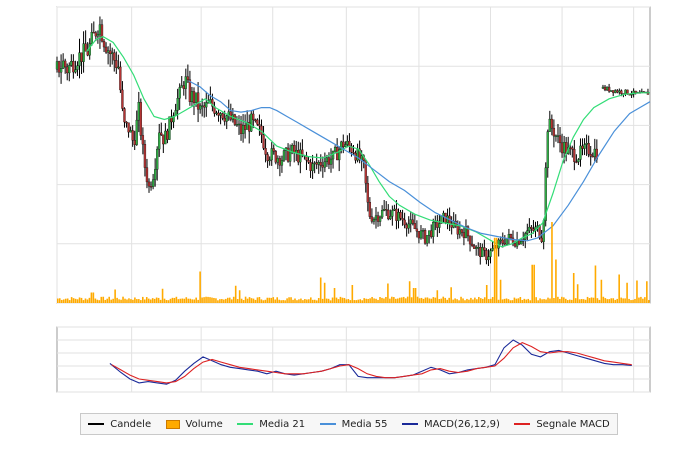  I want to click on legend-item-segnale-macd: Segnale MACD, so click(562, 424).